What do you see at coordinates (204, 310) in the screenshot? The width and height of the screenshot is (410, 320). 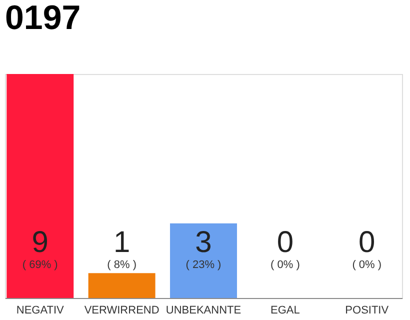 I see `x-tick-label: UNBEKANNTE` at bounding box center [204, 310].